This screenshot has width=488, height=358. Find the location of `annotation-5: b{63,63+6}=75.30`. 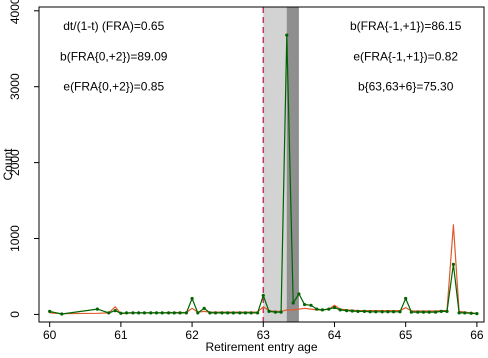

annotation-5: b{63,63+6}=75.30 is located at coordinates (406, 87).